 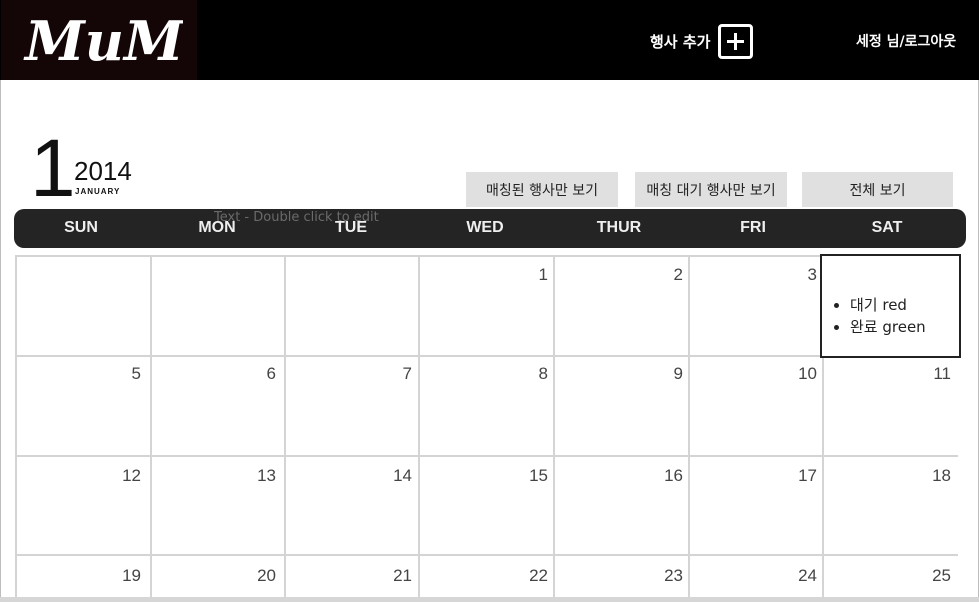 I want to click on add-event-plus-icon, so click(x=735, y=41).